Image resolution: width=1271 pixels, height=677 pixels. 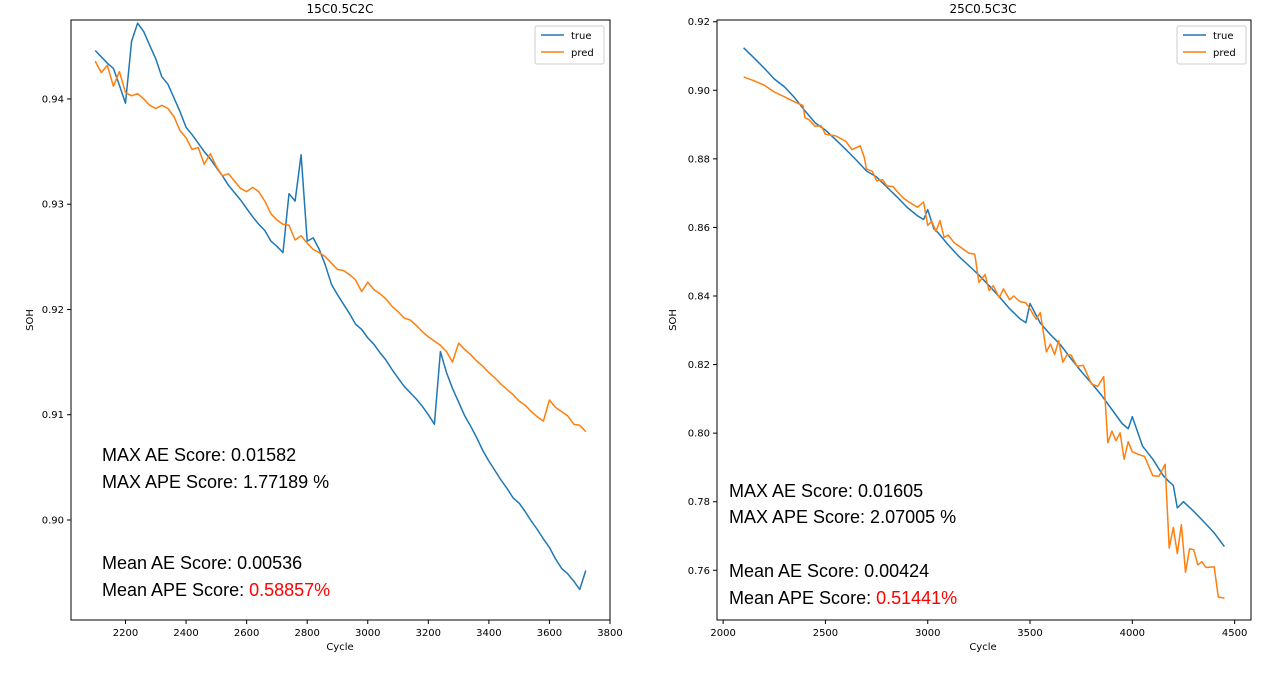 I want to click on x-ticks: 2200 2400 2600 2800 3000 3200 3400 3600 3800, so click(x=368, y=629).